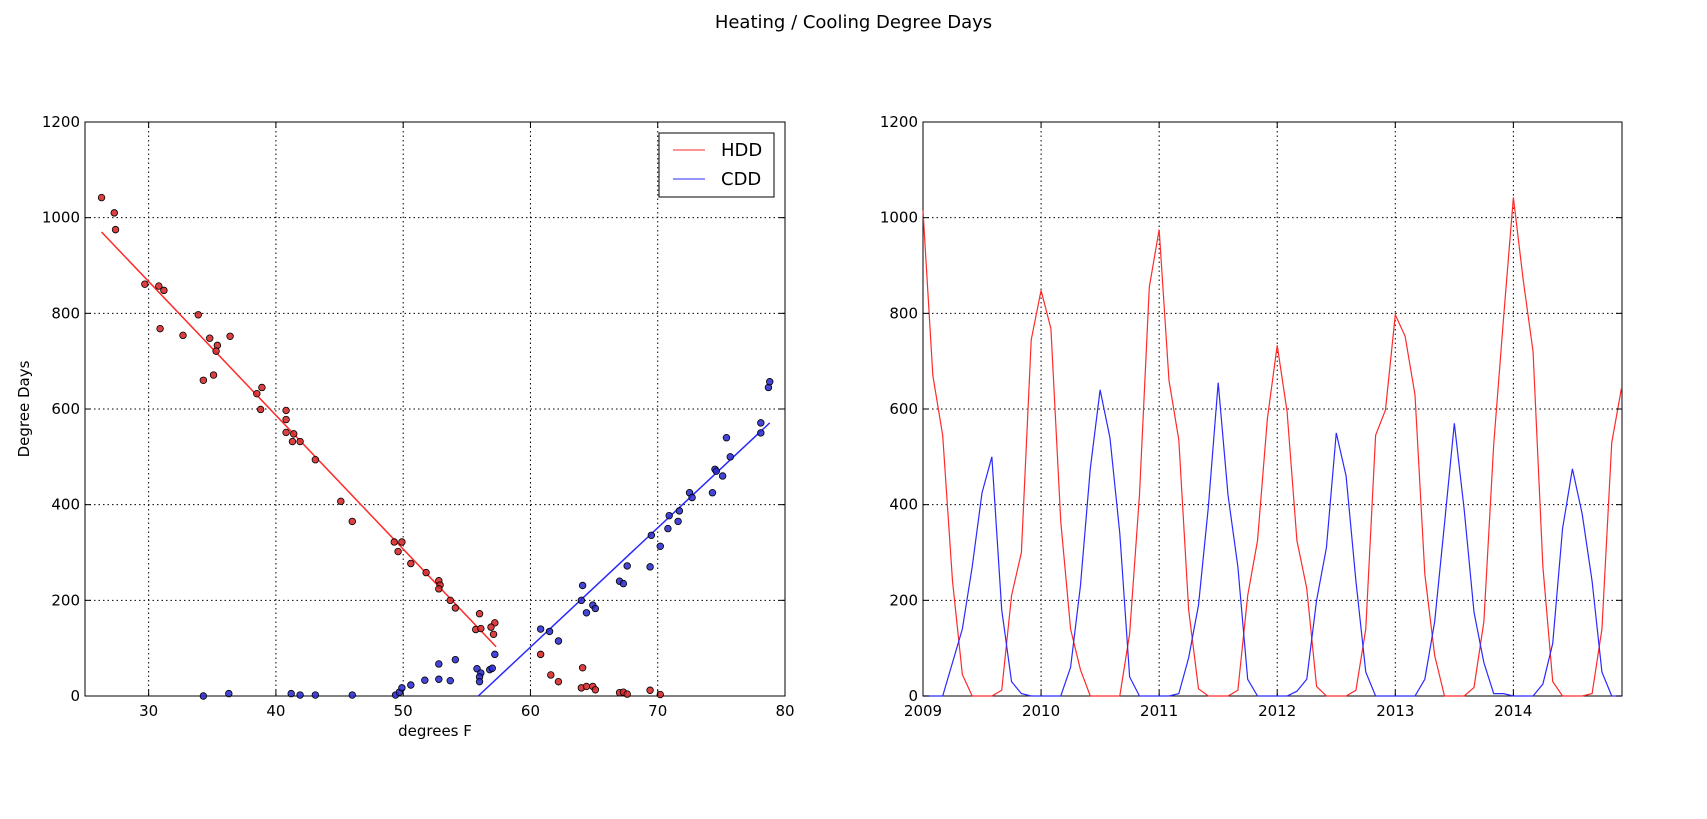  I want to click on scatter-x-tick-label: 60, so click(530, 711).